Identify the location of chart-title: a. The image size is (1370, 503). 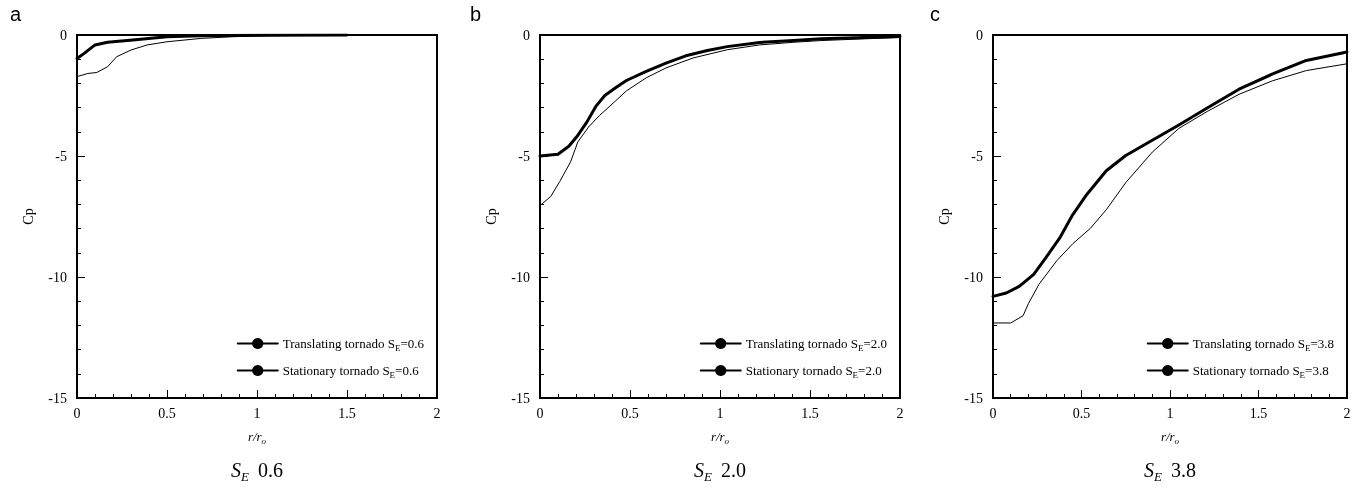
(16, 14).